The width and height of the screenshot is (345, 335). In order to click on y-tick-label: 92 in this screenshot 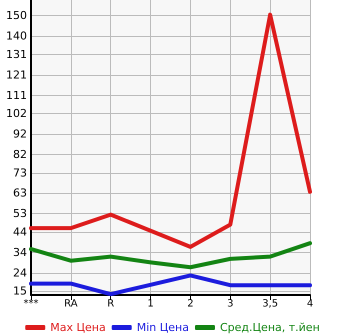, I will do `click(20, 134)`.